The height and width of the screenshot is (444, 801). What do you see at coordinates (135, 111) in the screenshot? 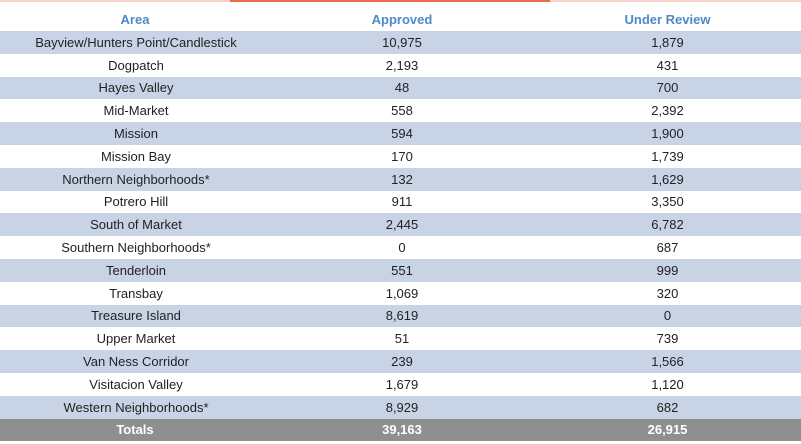
I see `area-cell: Mid-Market` at bounding box center [135, 111].